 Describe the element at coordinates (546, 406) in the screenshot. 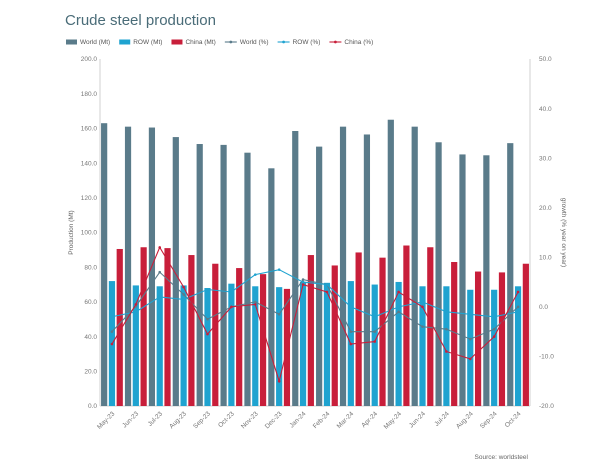

I see `y2-tick-label: -20.0` at that location.